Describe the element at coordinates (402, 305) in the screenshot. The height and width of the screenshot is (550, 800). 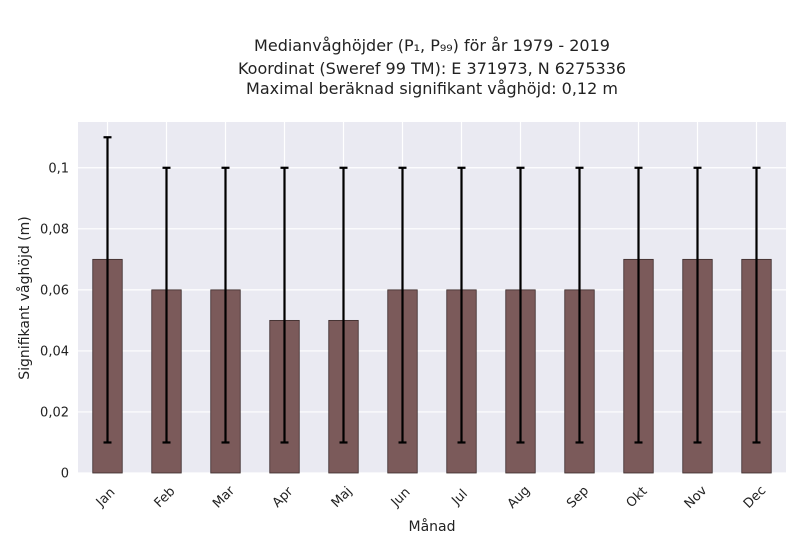
I see `error-bar-jun` at that location.